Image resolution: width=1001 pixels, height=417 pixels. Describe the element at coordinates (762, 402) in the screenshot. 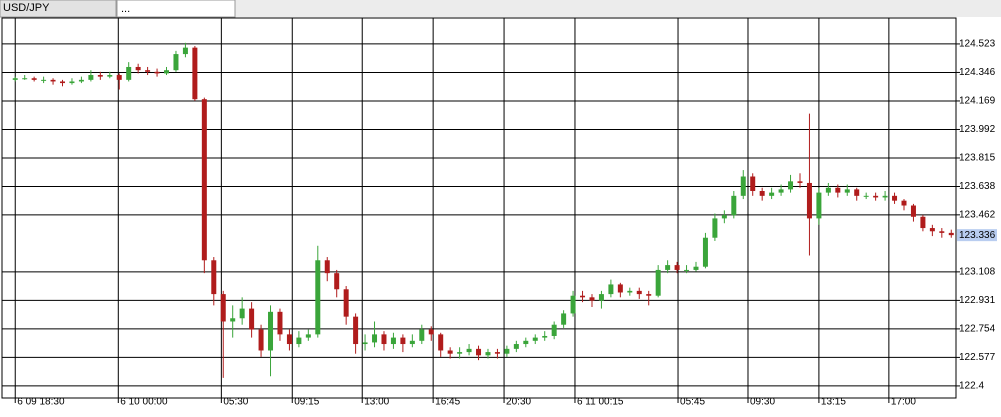

I see `x-tick-label: 09:30` at that location.